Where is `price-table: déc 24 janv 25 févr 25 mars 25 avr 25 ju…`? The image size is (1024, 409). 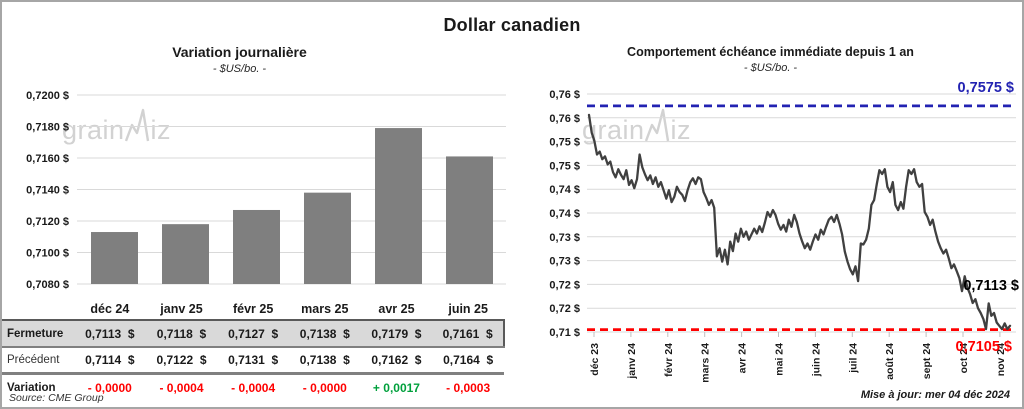 price-table: déc 24 janv 25 févr 25 mars 25 avr 25 ju… is located at coordinates (253, 347).